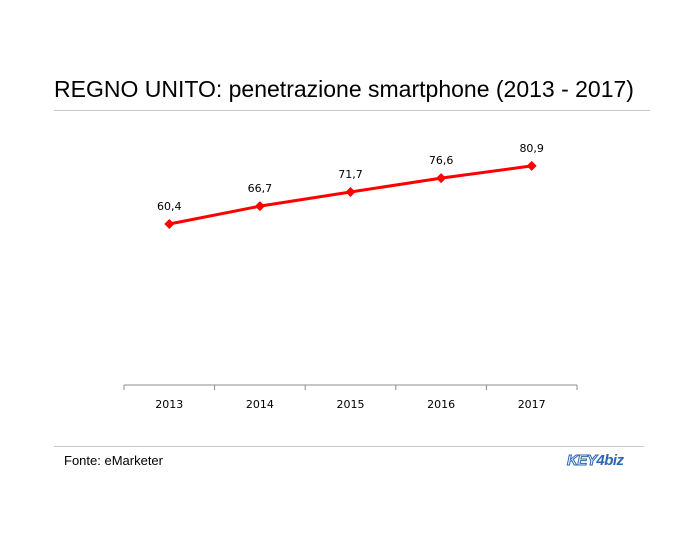 The image size is (700, 550). Describe the element at coordinates (614, 460) in the screenshot. I see `logo-biz-text: biz` at that location.